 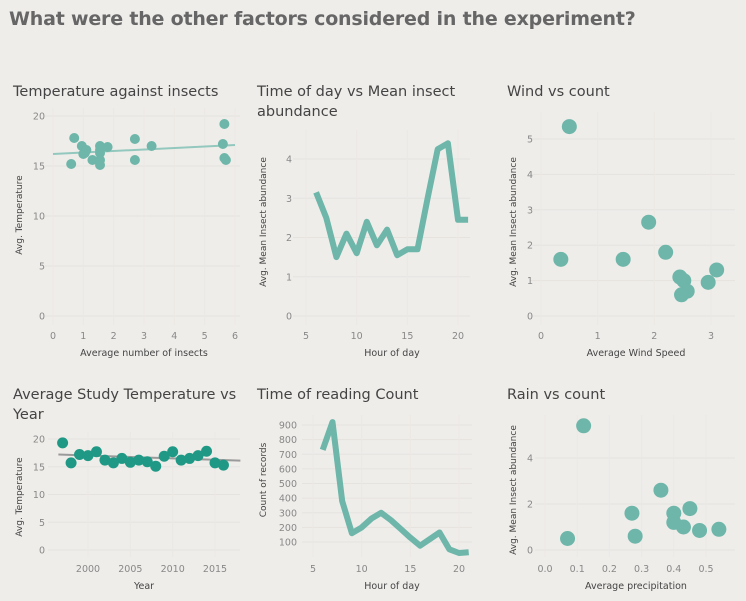 I want to click on x-tick-label: 0.1, so click(x=577, y=569).